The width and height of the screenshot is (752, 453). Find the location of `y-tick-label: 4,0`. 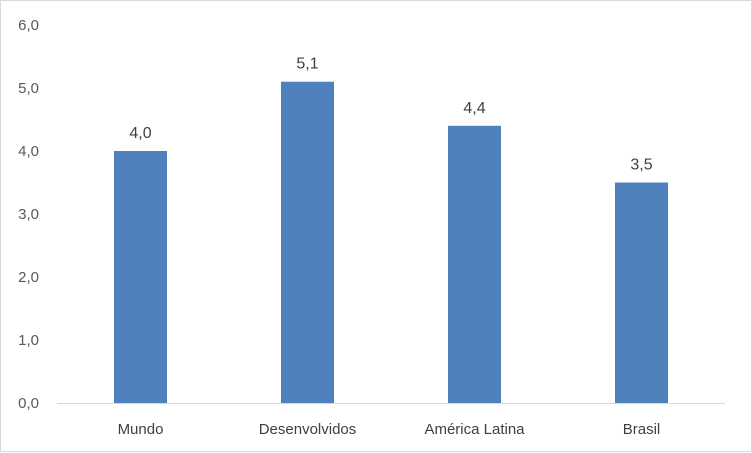

y-tick-label: 4,0 is located at coordinates (28, 151).